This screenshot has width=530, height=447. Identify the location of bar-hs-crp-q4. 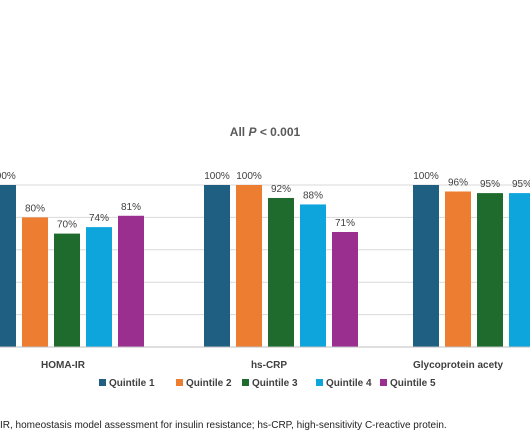
(313, 275).